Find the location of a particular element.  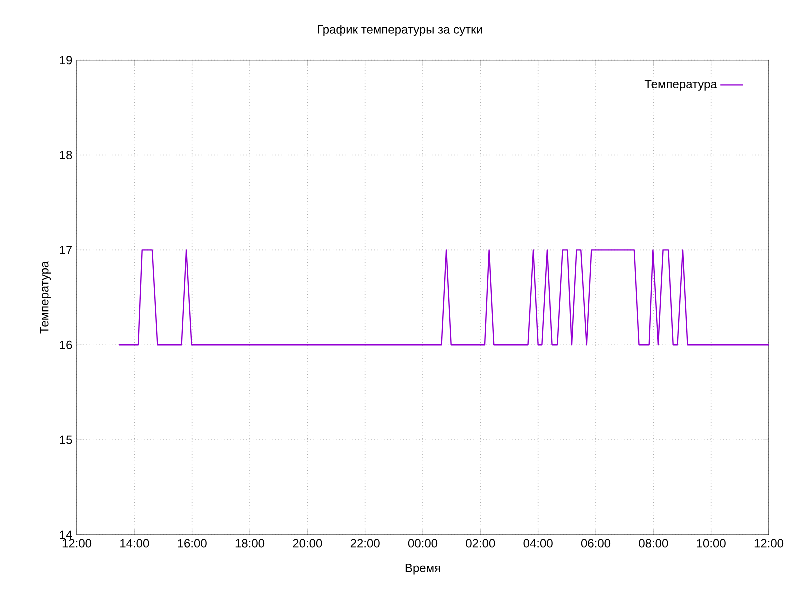

legend-label: Температура is located at coordinates (681, 85).